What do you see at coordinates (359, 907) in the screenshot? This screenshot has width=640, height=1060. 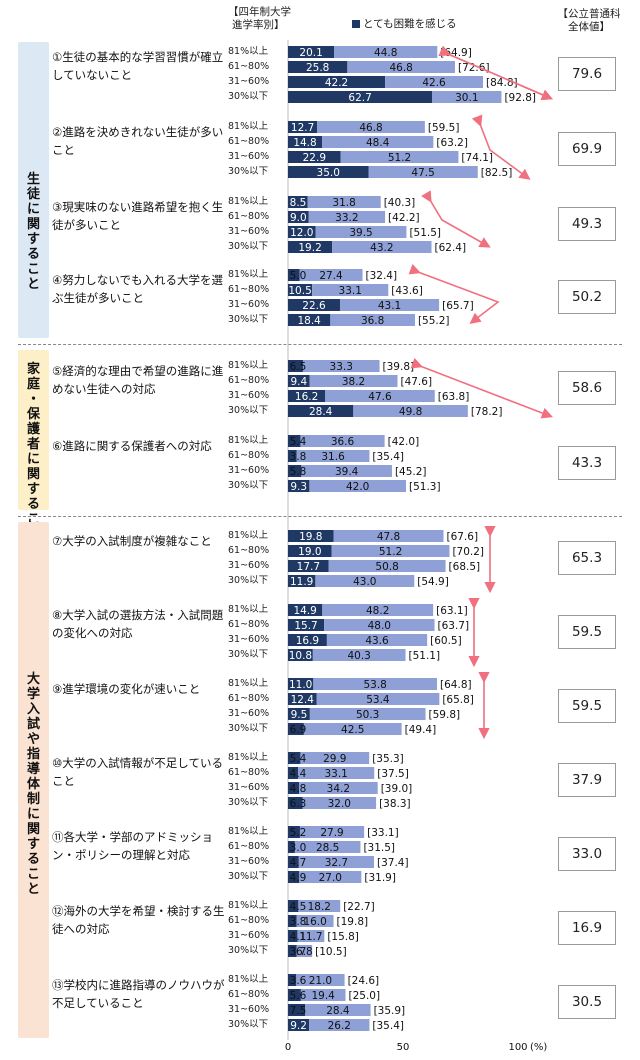 I see `data-label-sum: [22.7]` at bounding box center [359, 907].